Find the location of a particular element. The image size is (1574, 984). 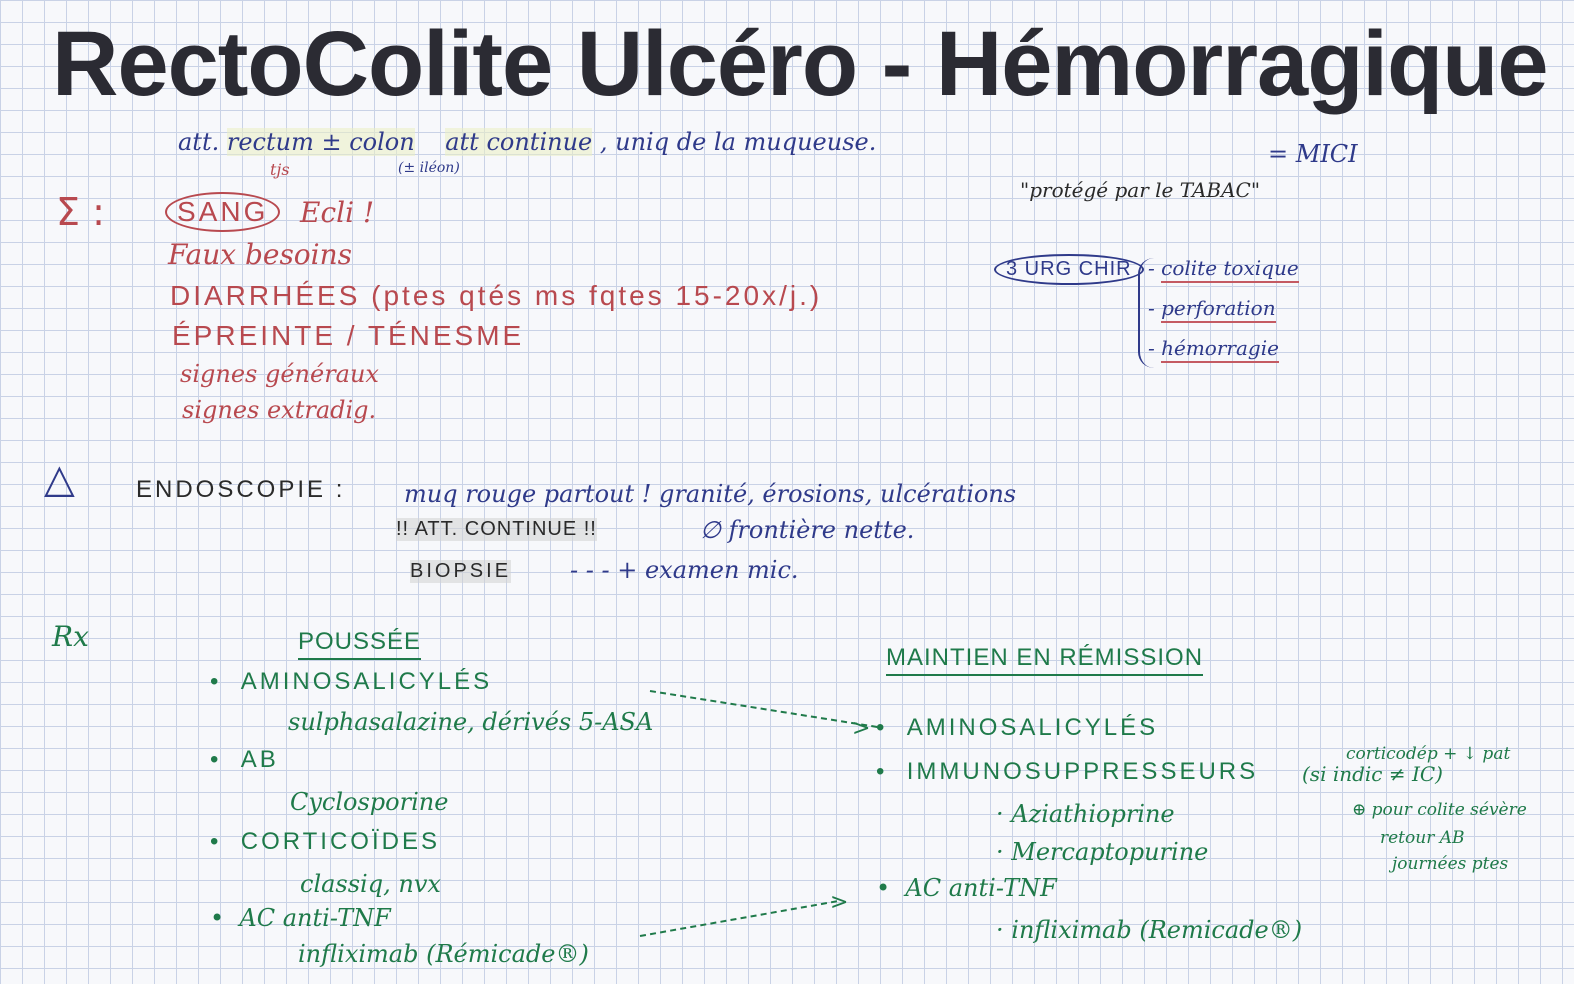

att-label: att. is located at coordinates (199, 142).